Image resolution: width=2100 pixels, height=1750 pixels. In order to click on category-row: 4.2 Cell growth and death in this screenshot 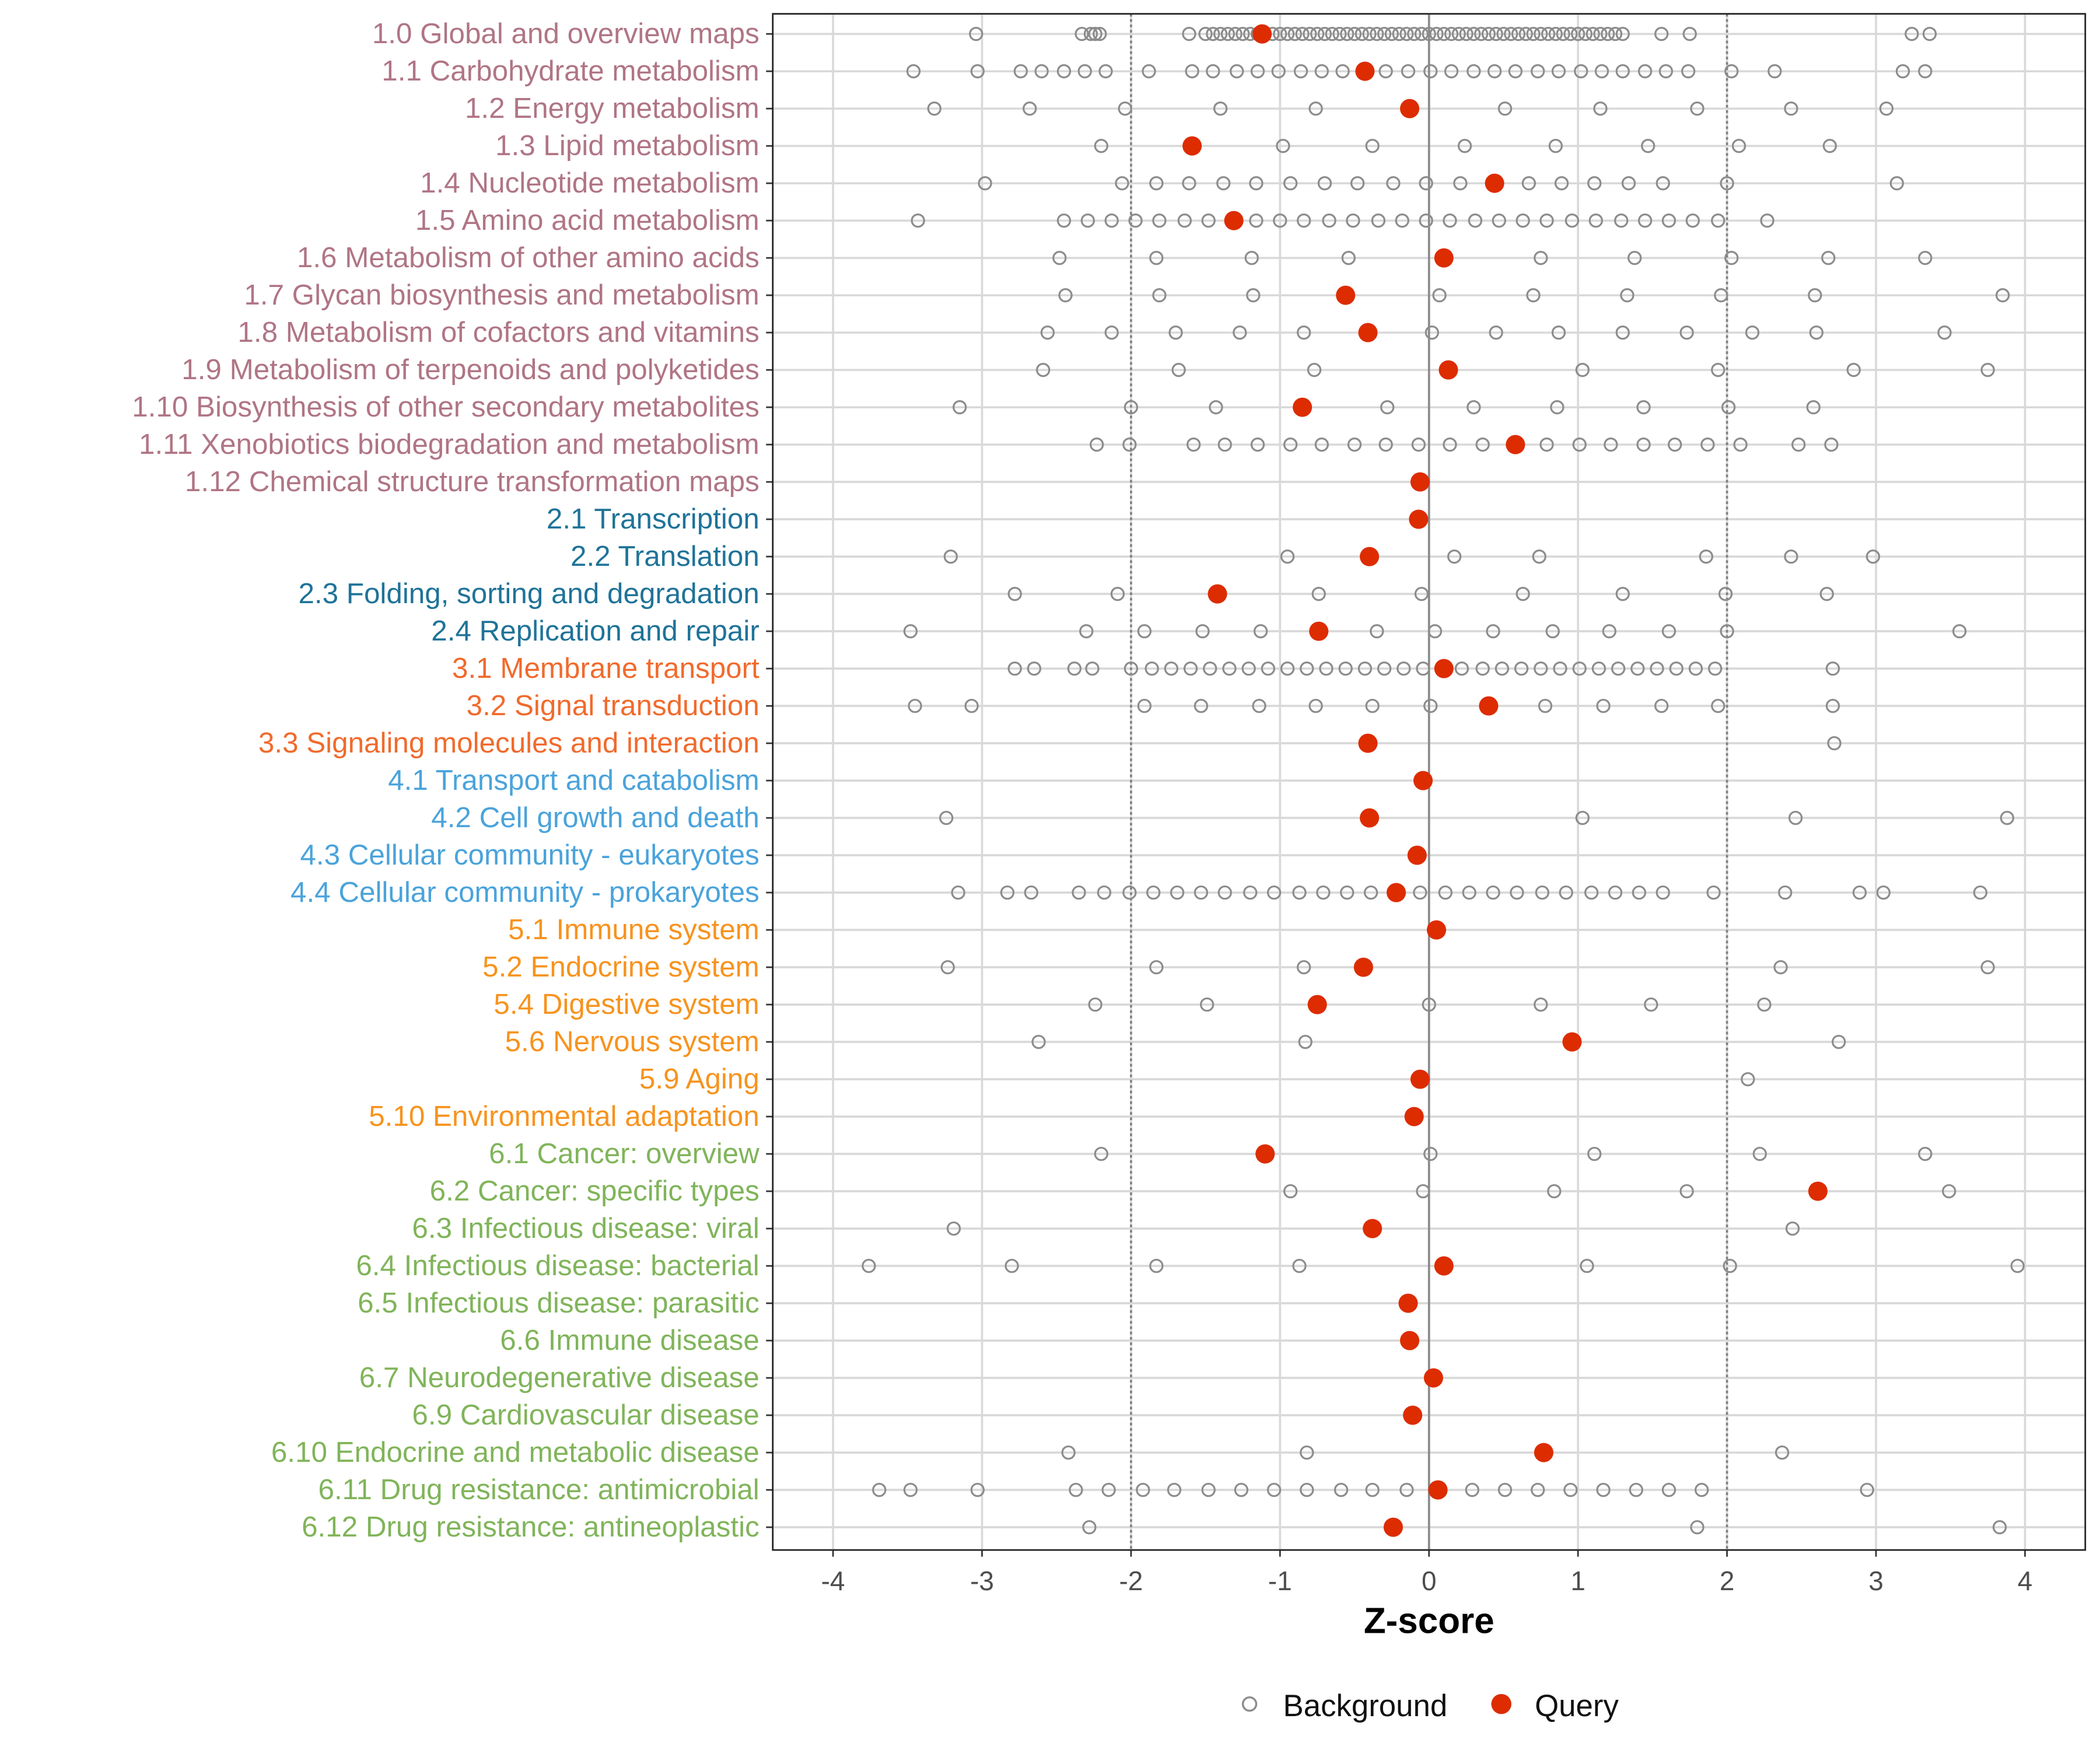, I will do `click(1223, 818)`.